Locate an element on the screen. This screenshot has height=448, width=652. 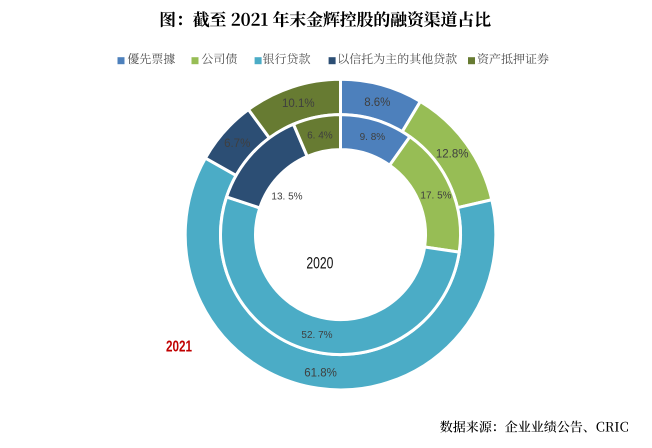
svg-text: 12.8% is located at coordinates (452, 155).